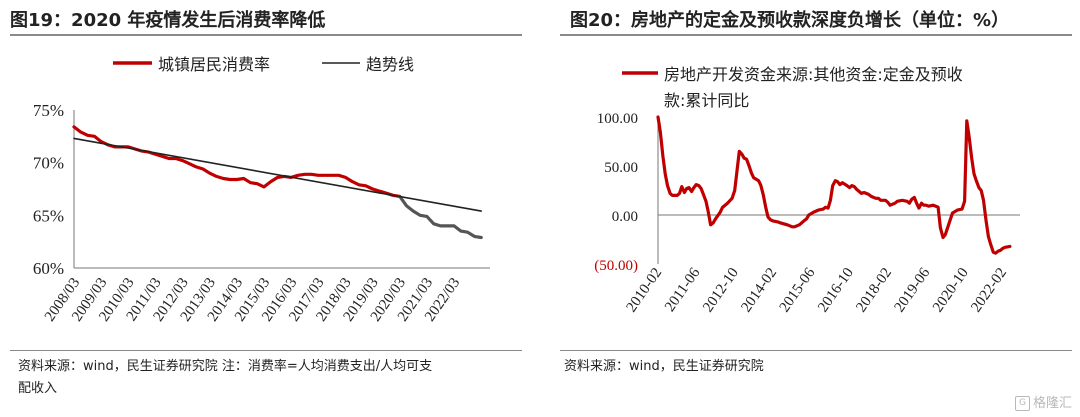 This screenshot has height=417, width=1080. Describe the element at coordinates (874, 290) in the screenshot. I see `right-x-tick-label: 2018-02` at that location.